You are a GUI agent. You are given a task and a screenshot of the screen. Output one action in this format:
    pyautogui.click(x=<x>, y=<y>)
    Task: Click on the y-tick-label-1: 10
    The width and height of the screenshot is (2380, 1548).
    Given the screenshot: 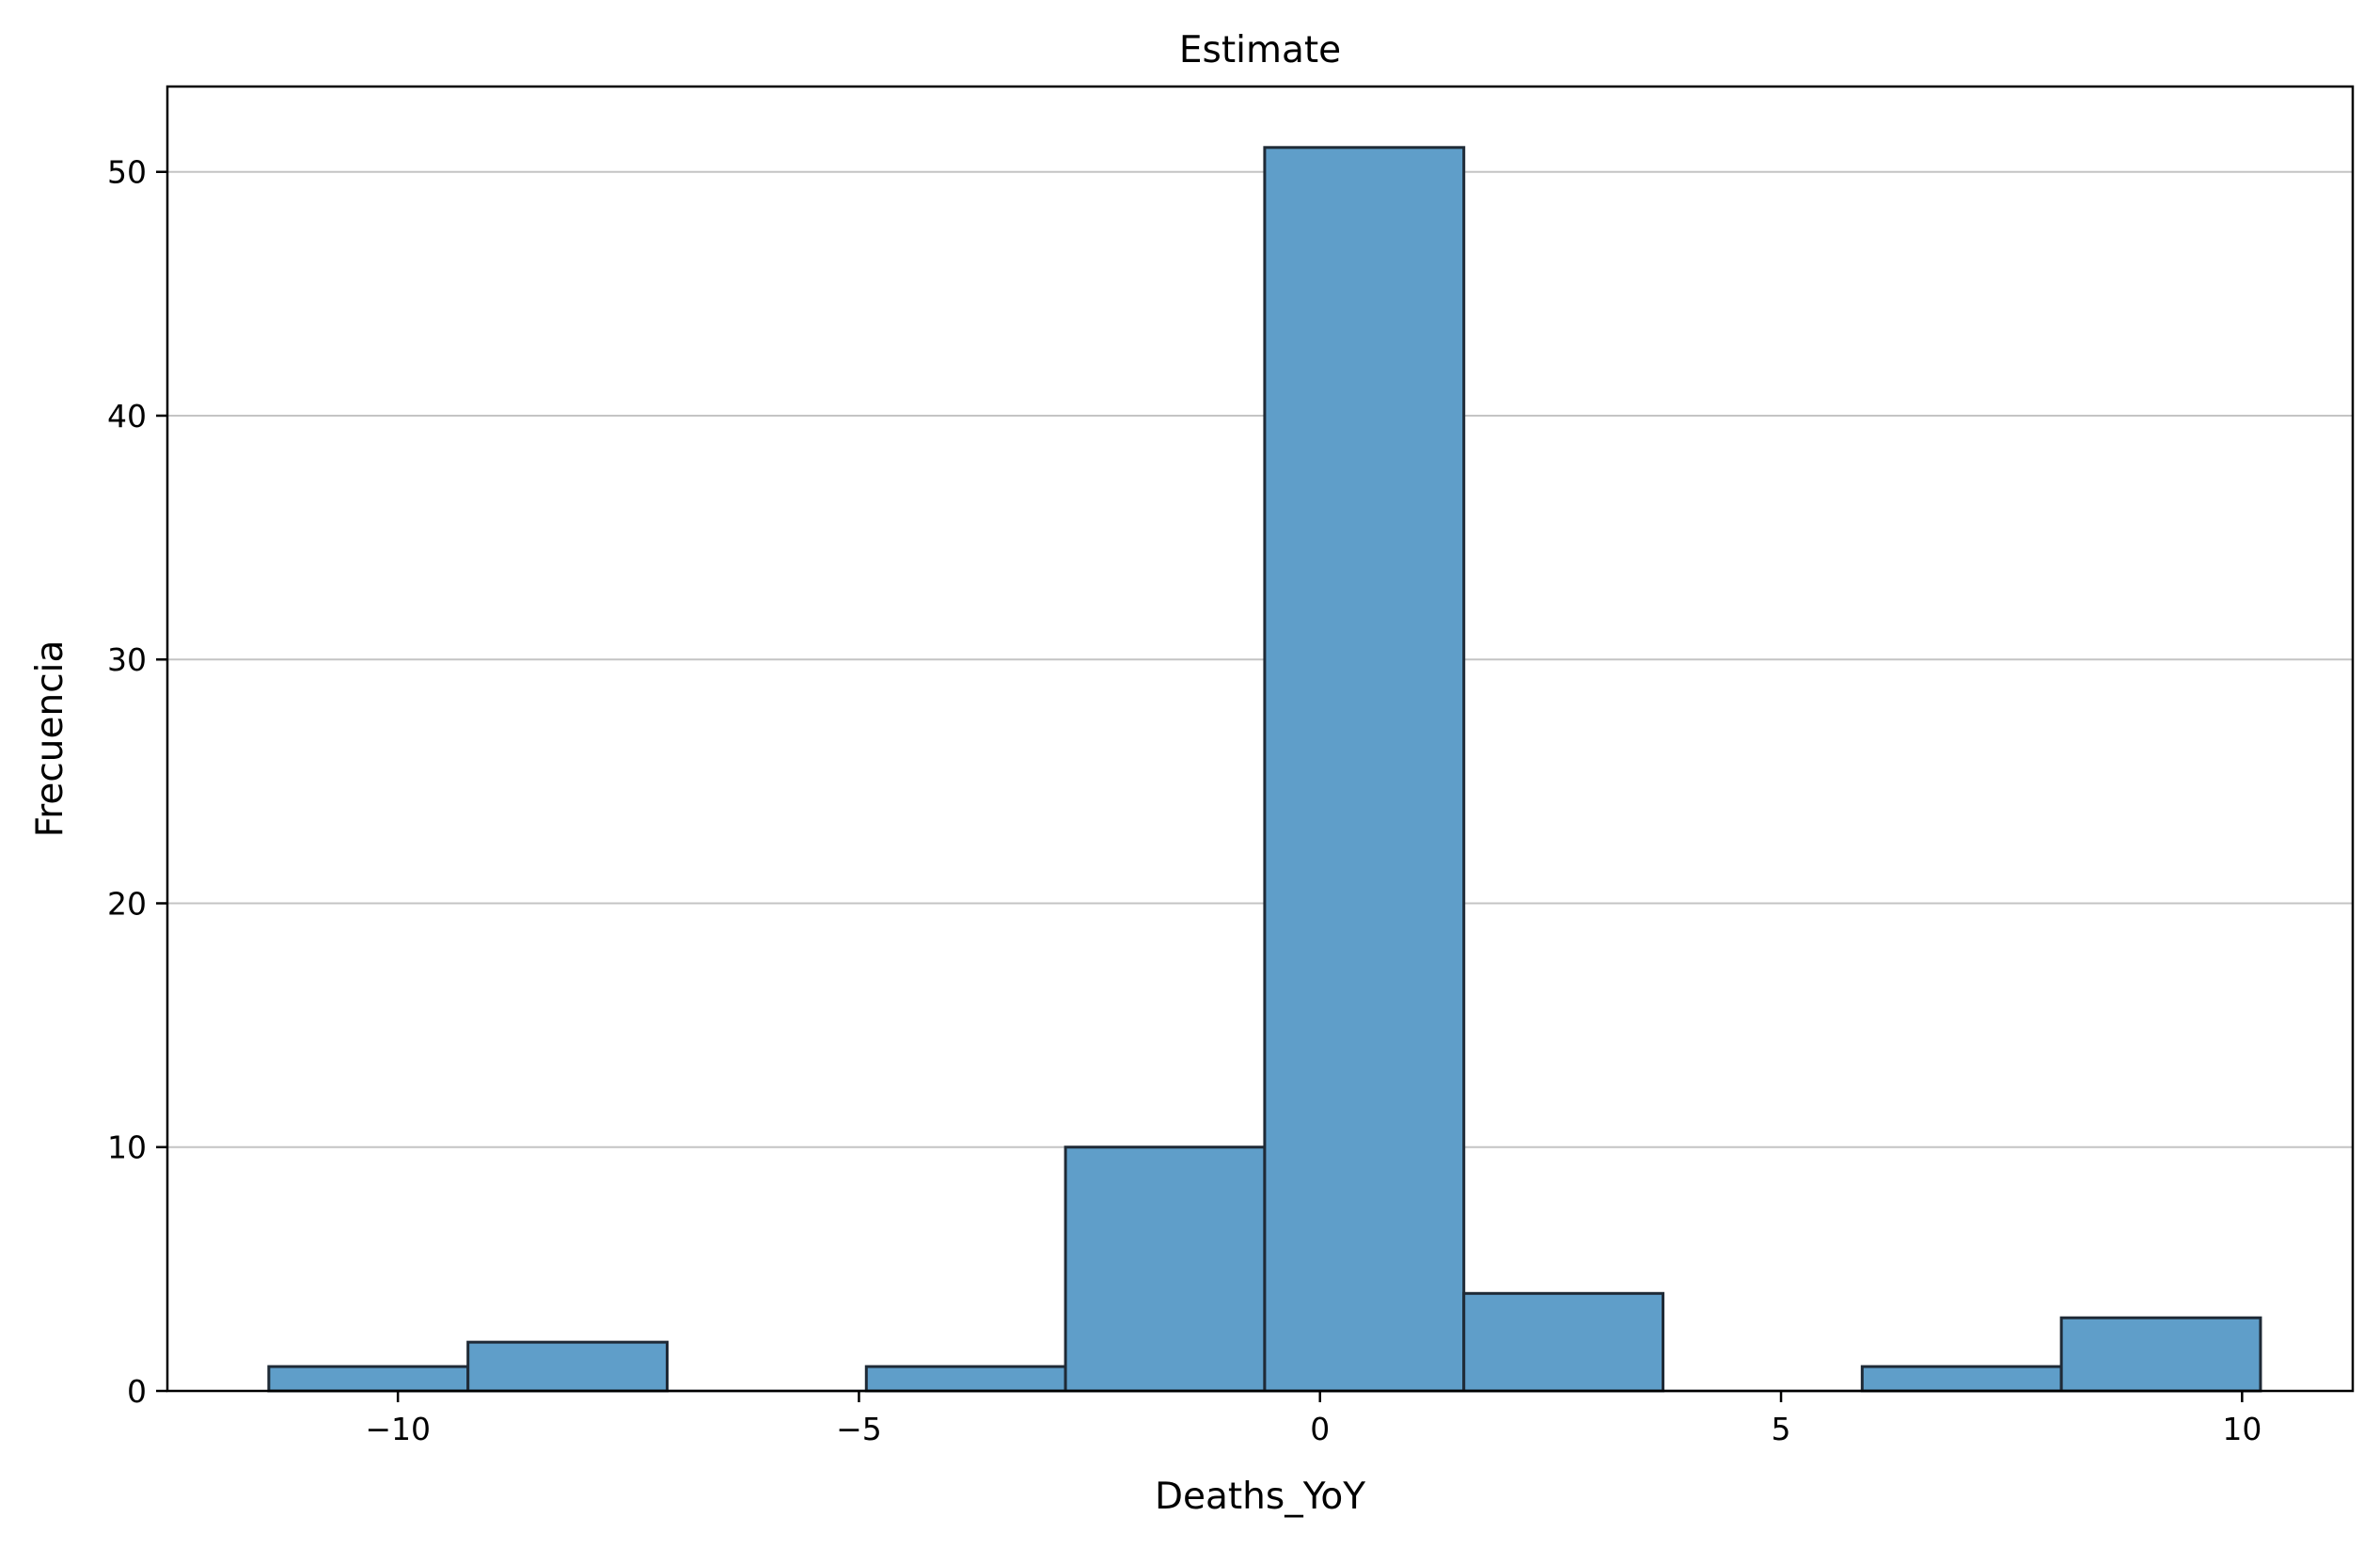 What is the action you would take?
    pyautogui.click(x=127, y=1147)
    